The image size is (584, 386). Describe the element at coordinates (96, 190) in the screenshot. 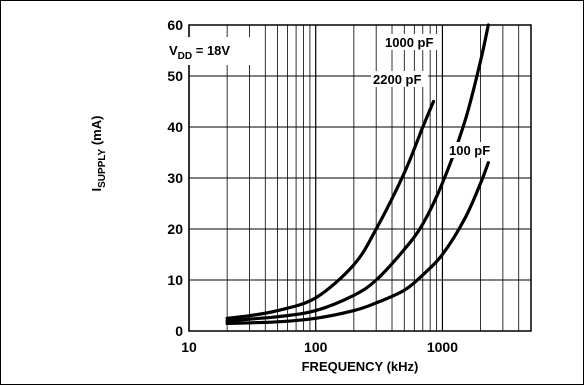

I see `y-axis-title-main: I` at that location.